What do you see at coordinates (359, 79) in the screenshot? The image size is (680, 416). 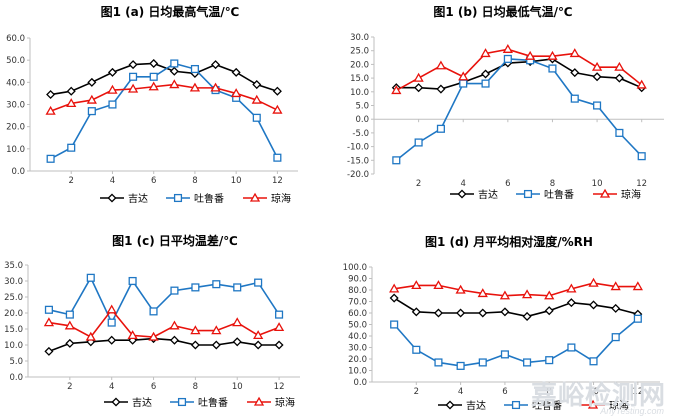 I see `y-tick-label: 15.0` at bounding box center [359, 79].